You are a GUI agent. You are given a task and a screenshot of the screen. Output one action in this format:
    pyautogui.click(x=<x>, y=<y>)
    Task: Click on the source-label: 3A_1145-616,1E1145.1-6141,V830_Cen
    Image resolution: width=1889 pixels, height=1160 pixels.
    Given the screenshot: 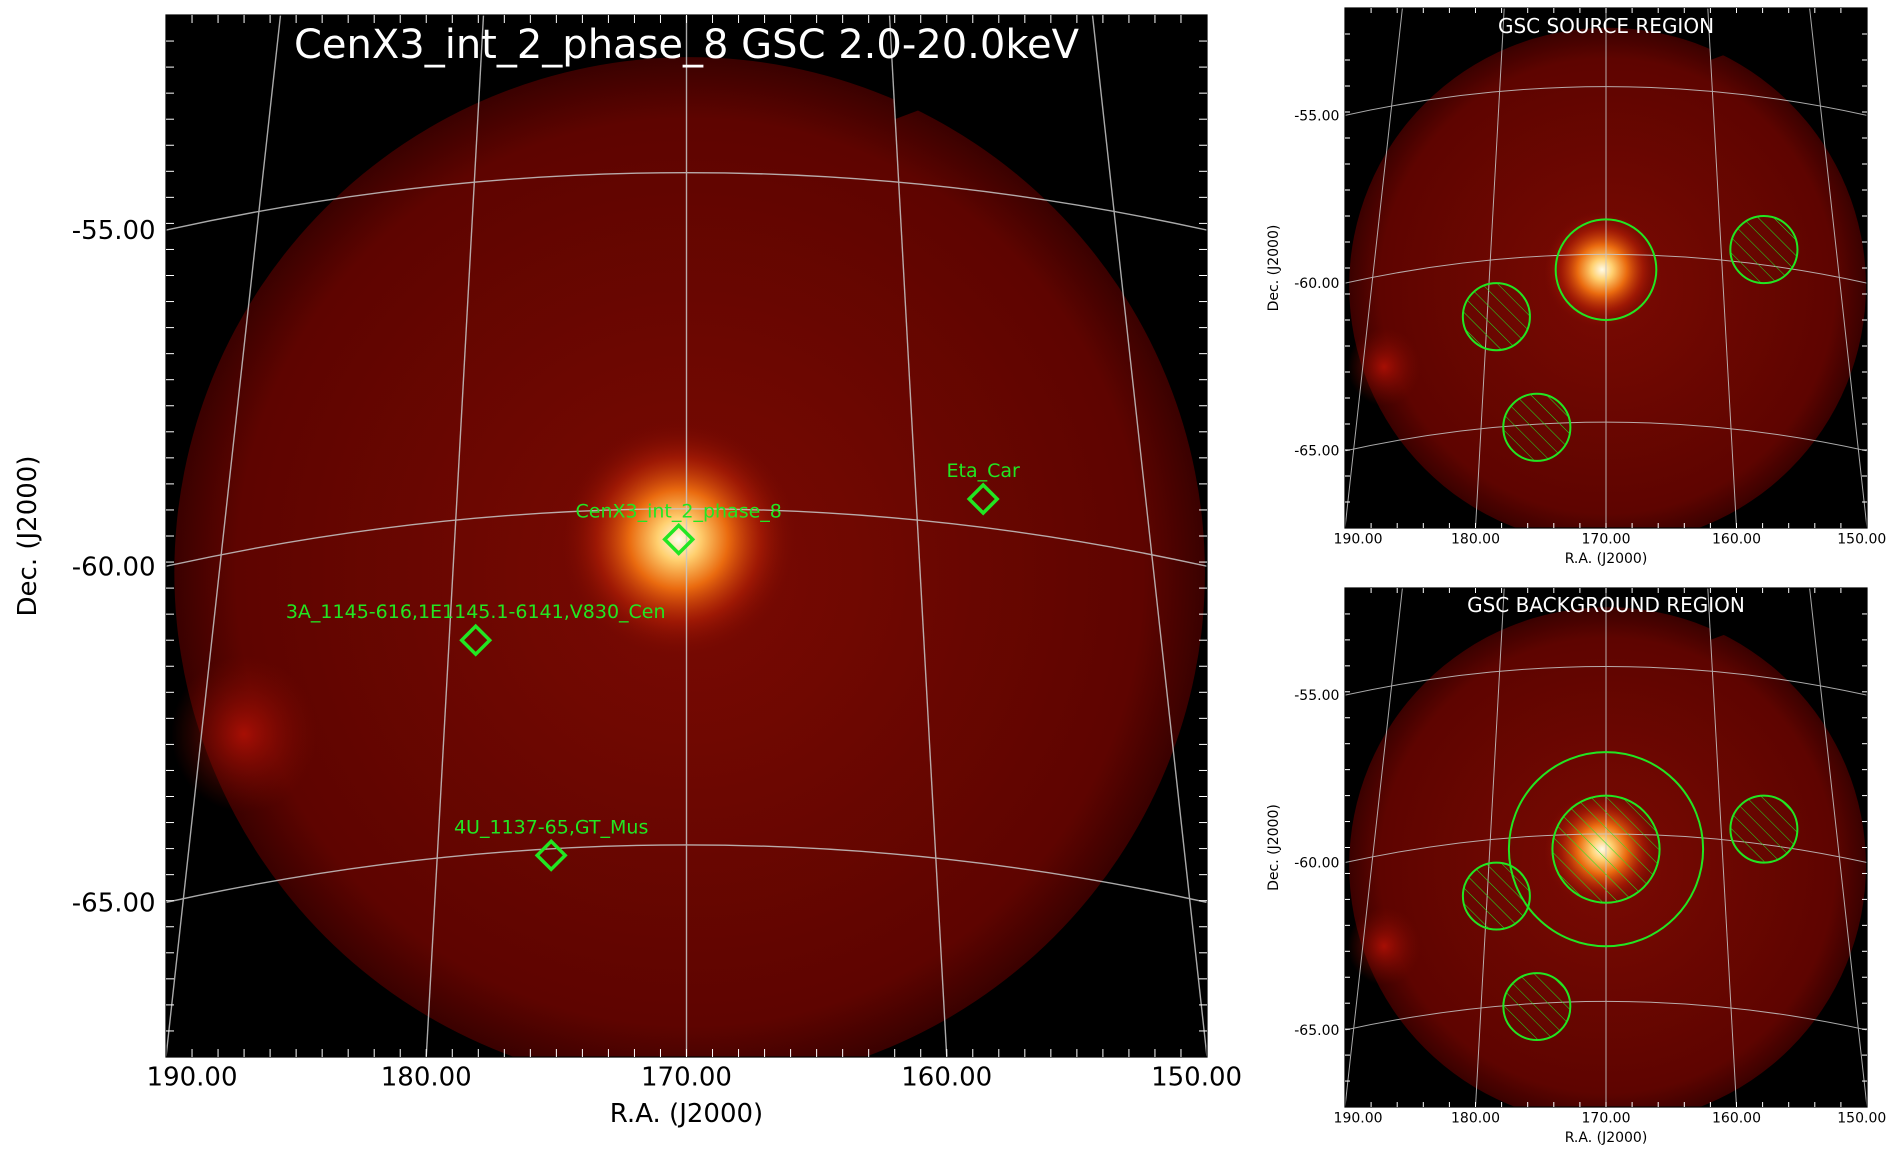 What is the action you would take?
    pyautogui.click(x=476, y=612)
    